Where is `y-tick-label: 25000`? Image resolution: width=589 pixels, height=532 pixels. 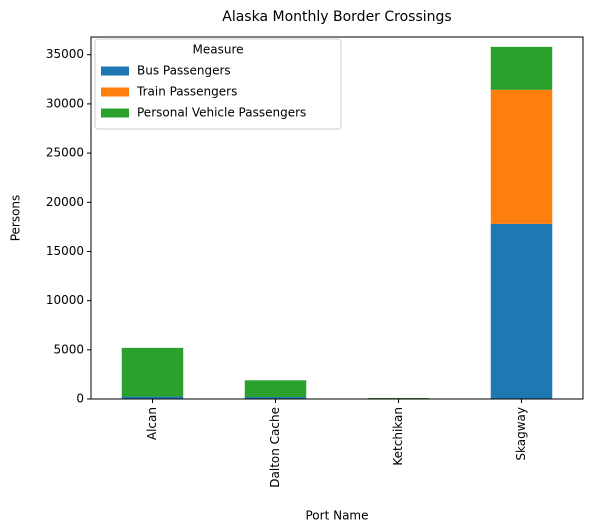
y-tick-label: 25000 is located at coordinates (65, 153).